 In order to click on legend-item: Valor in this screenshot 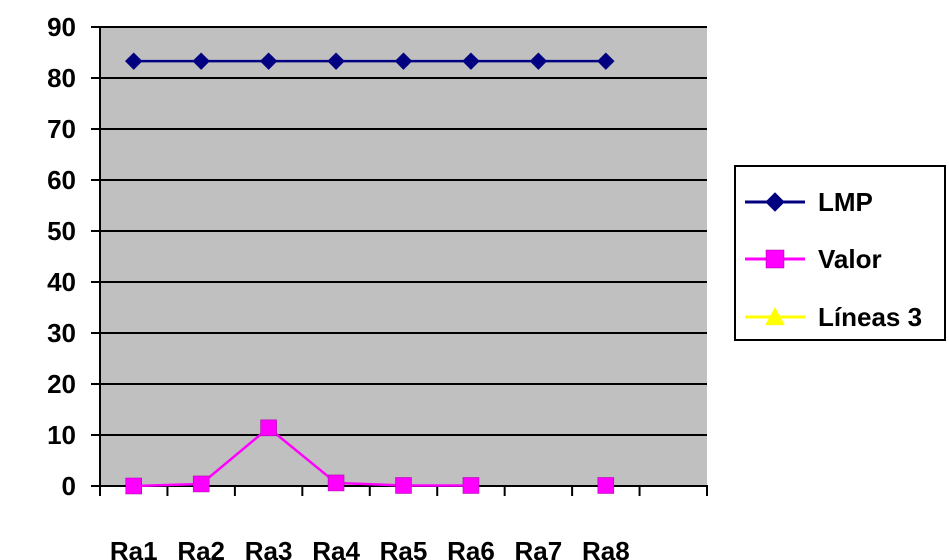, I will do `click(813, 259)`.